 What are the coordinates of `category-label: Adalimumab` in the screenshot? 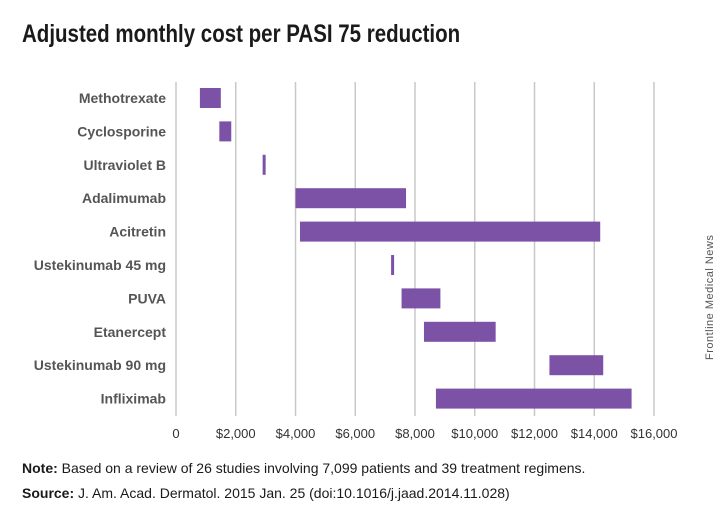 It's located at (124, 198).